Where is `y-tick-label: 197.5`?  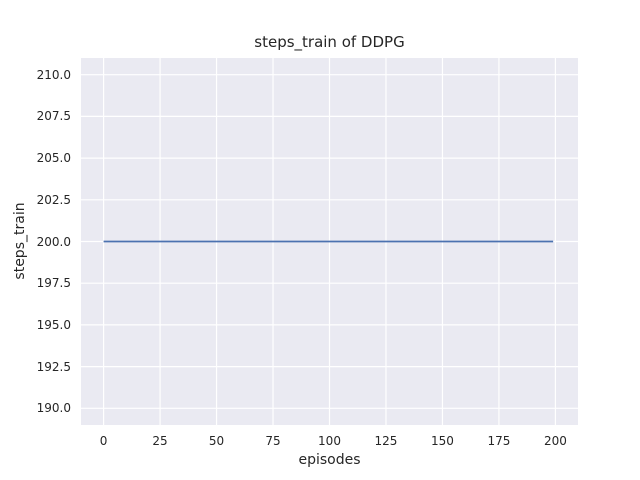
y-tick-label: 197.5 is located at coordinates (53, 283).